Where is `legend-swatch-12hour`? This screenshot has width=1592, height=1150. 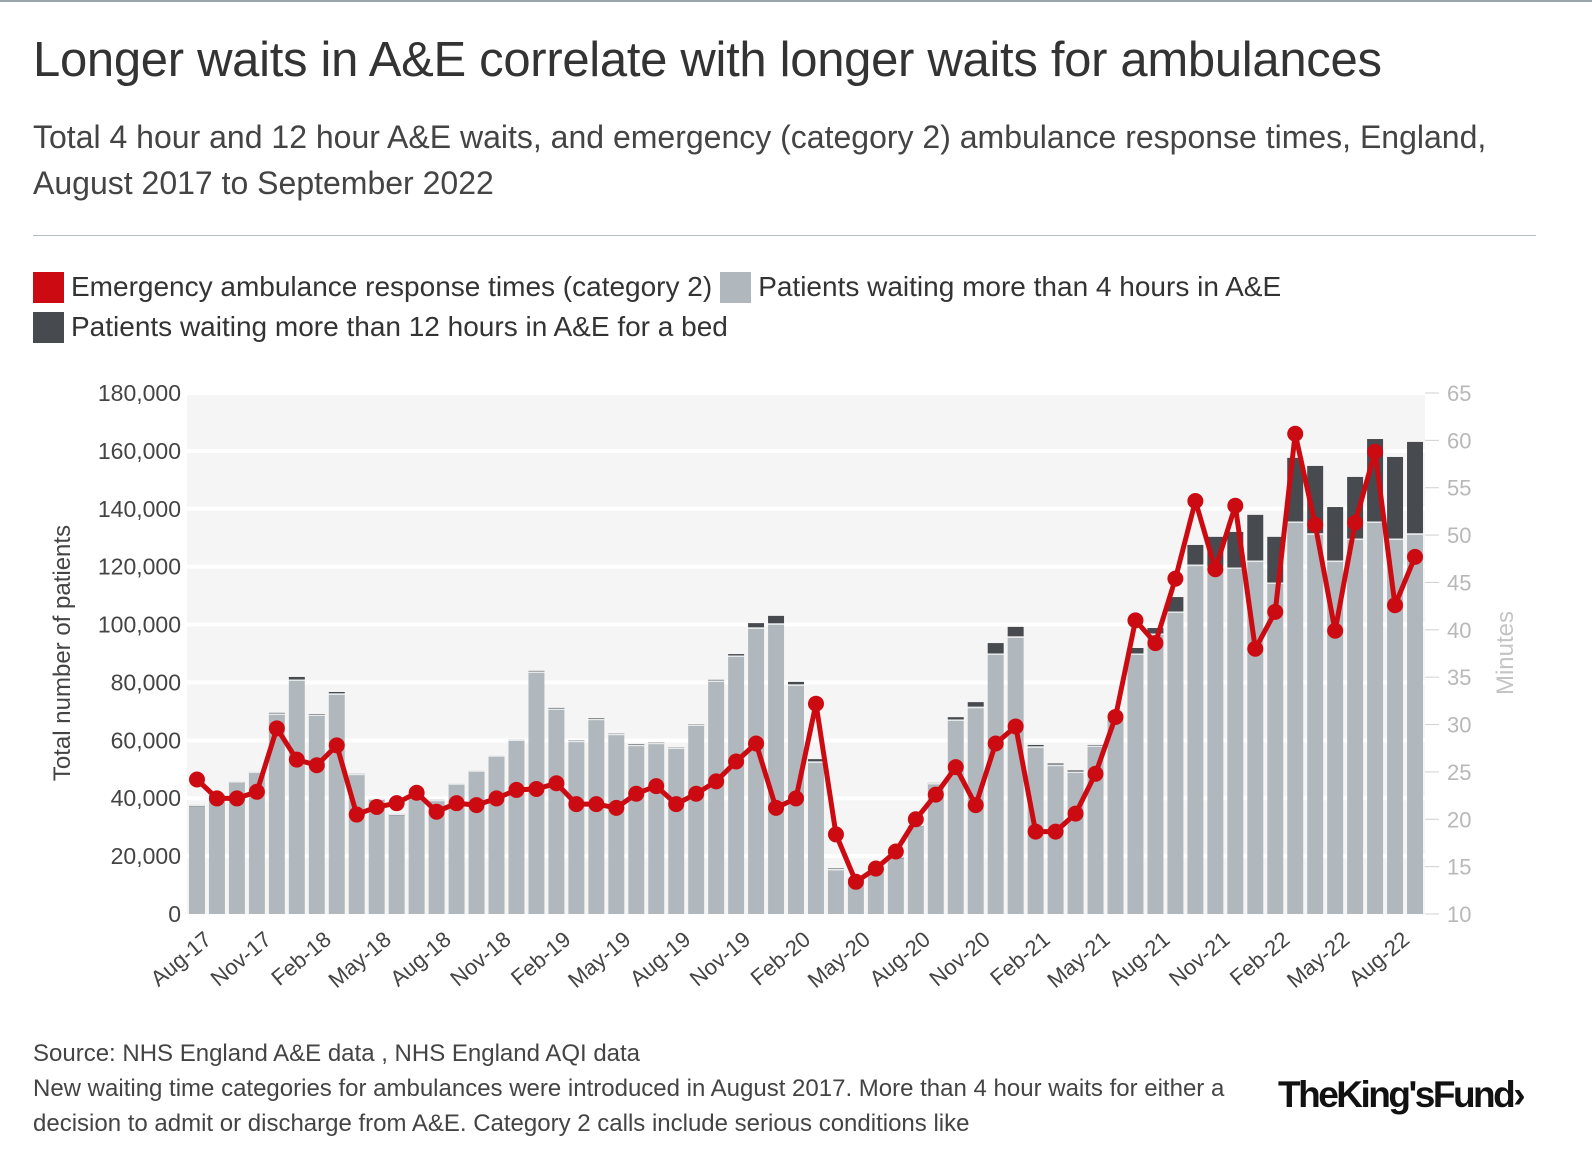
legend-swatch-12hour is located at coordinates (48, 327).